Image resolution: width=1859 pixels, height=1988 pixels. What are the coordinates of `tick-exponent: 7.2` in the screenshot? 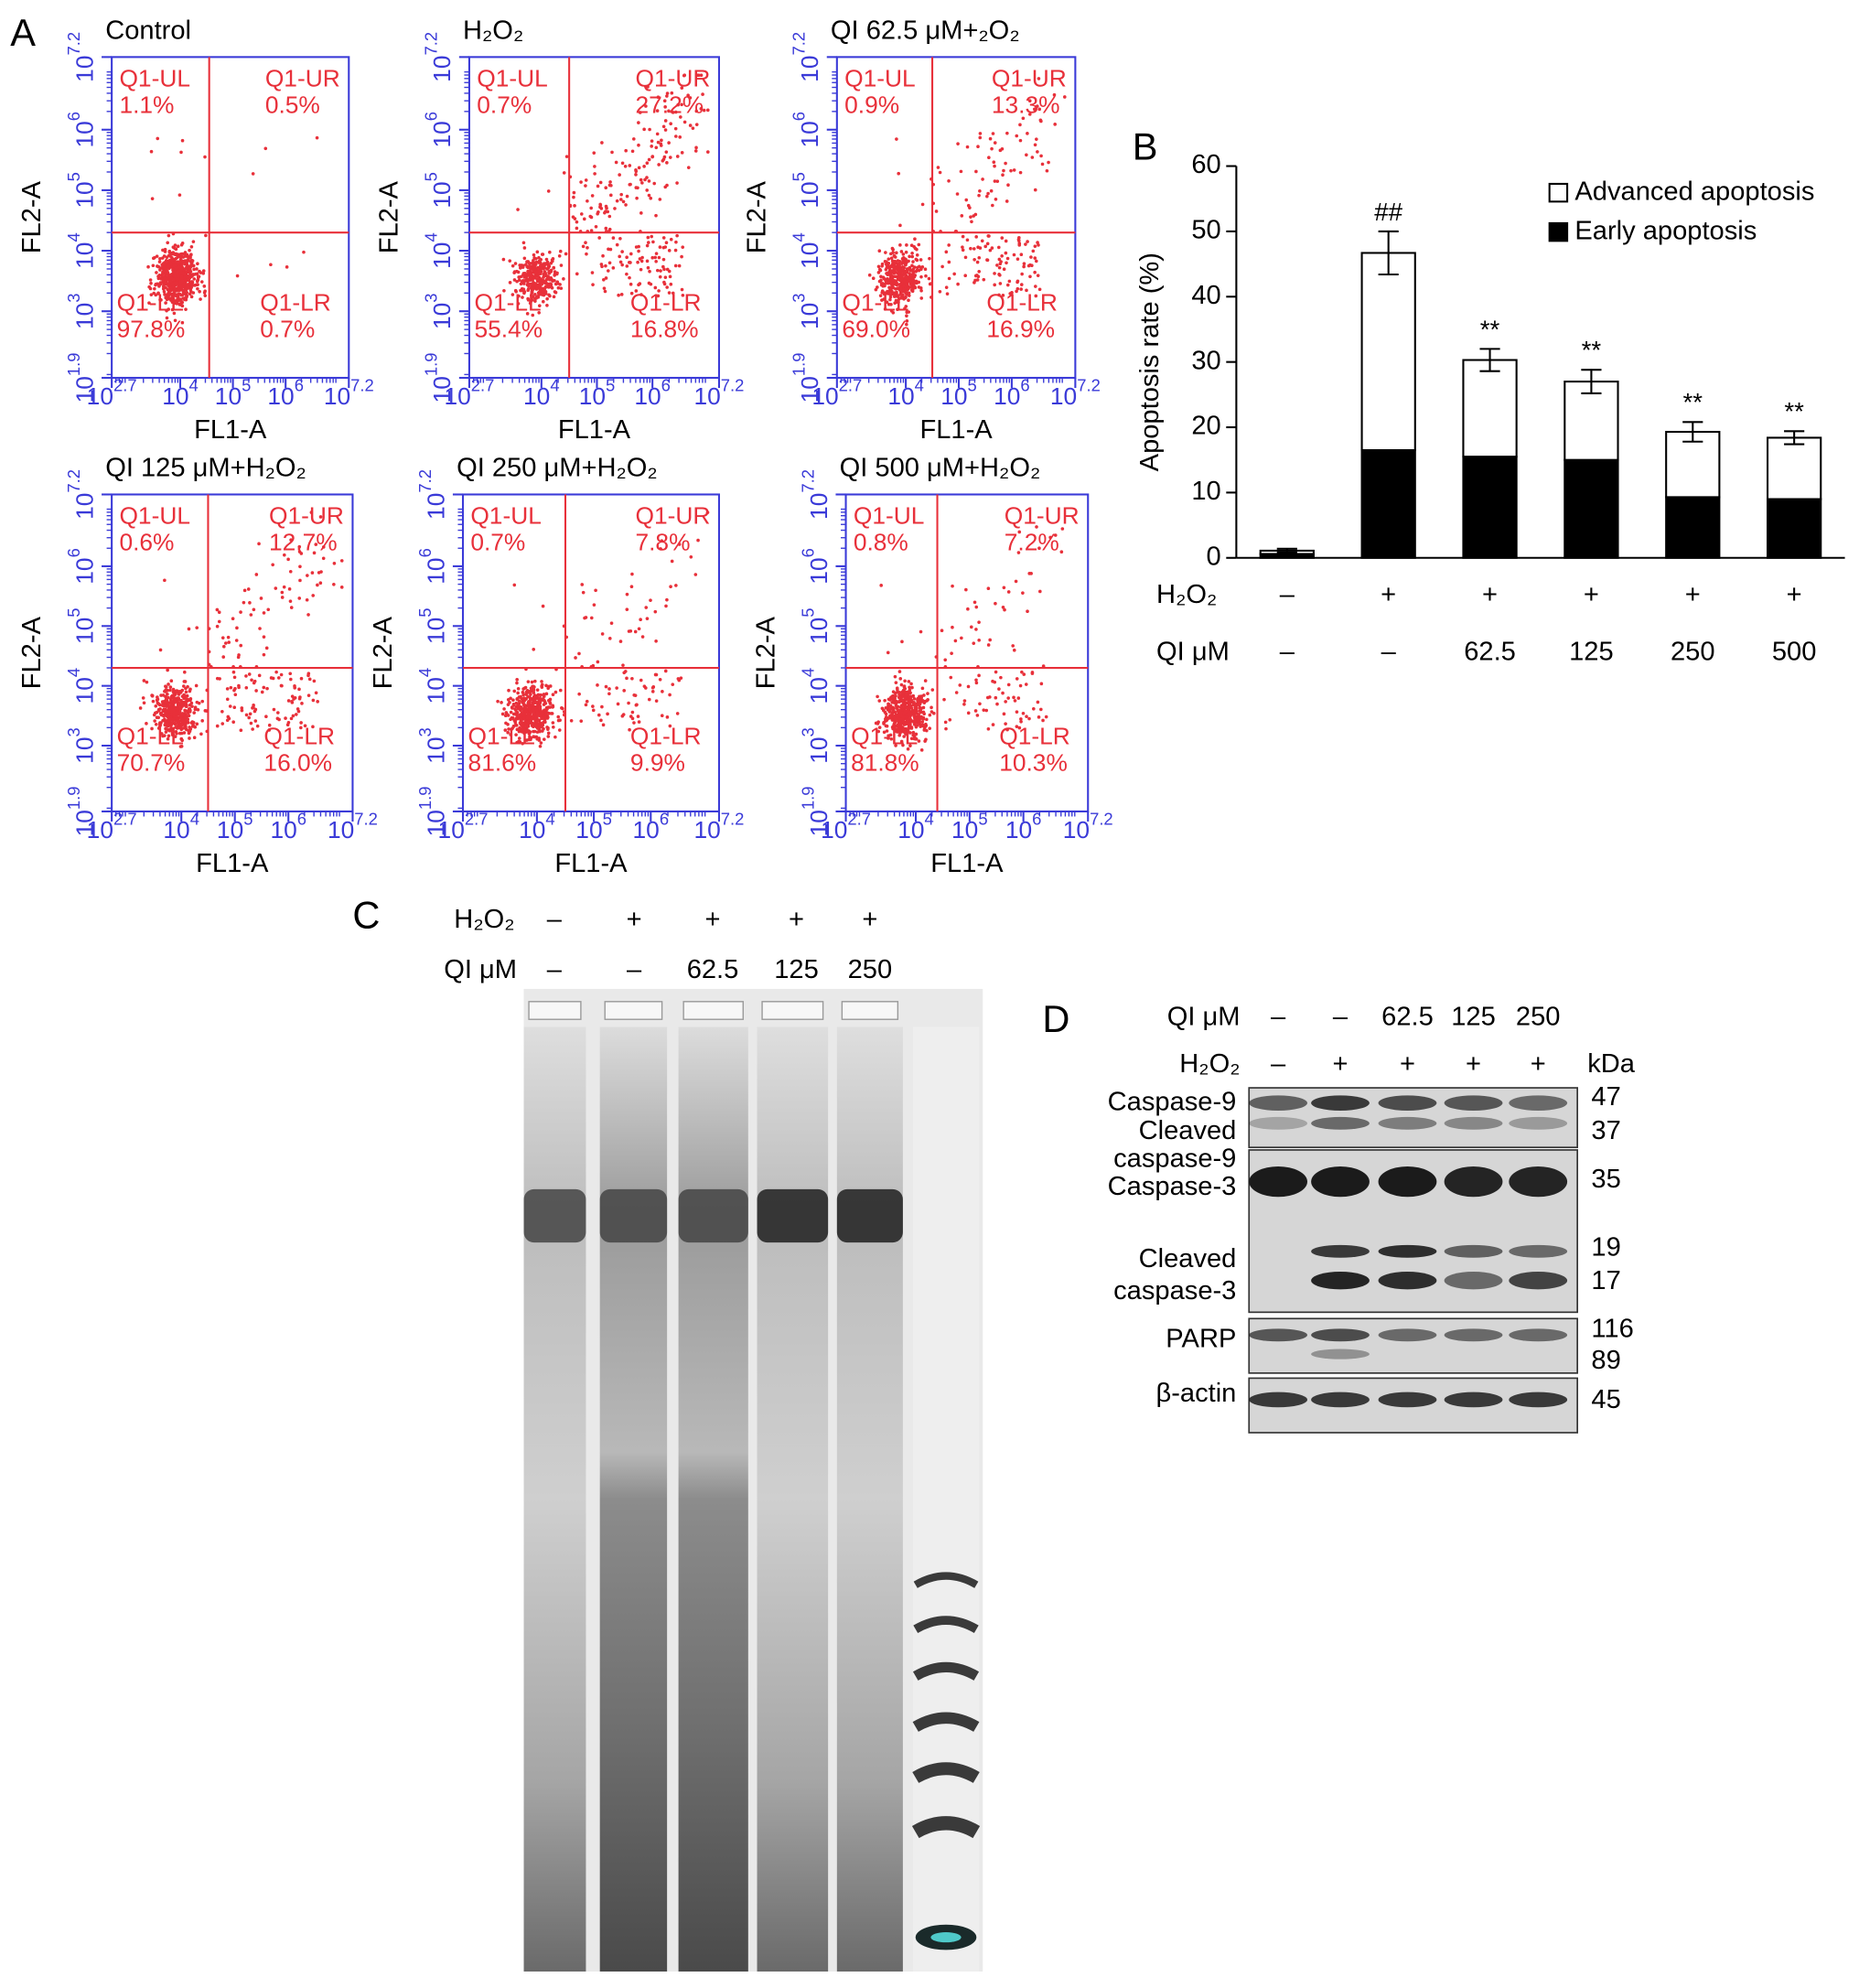 It's located at (425, 481).